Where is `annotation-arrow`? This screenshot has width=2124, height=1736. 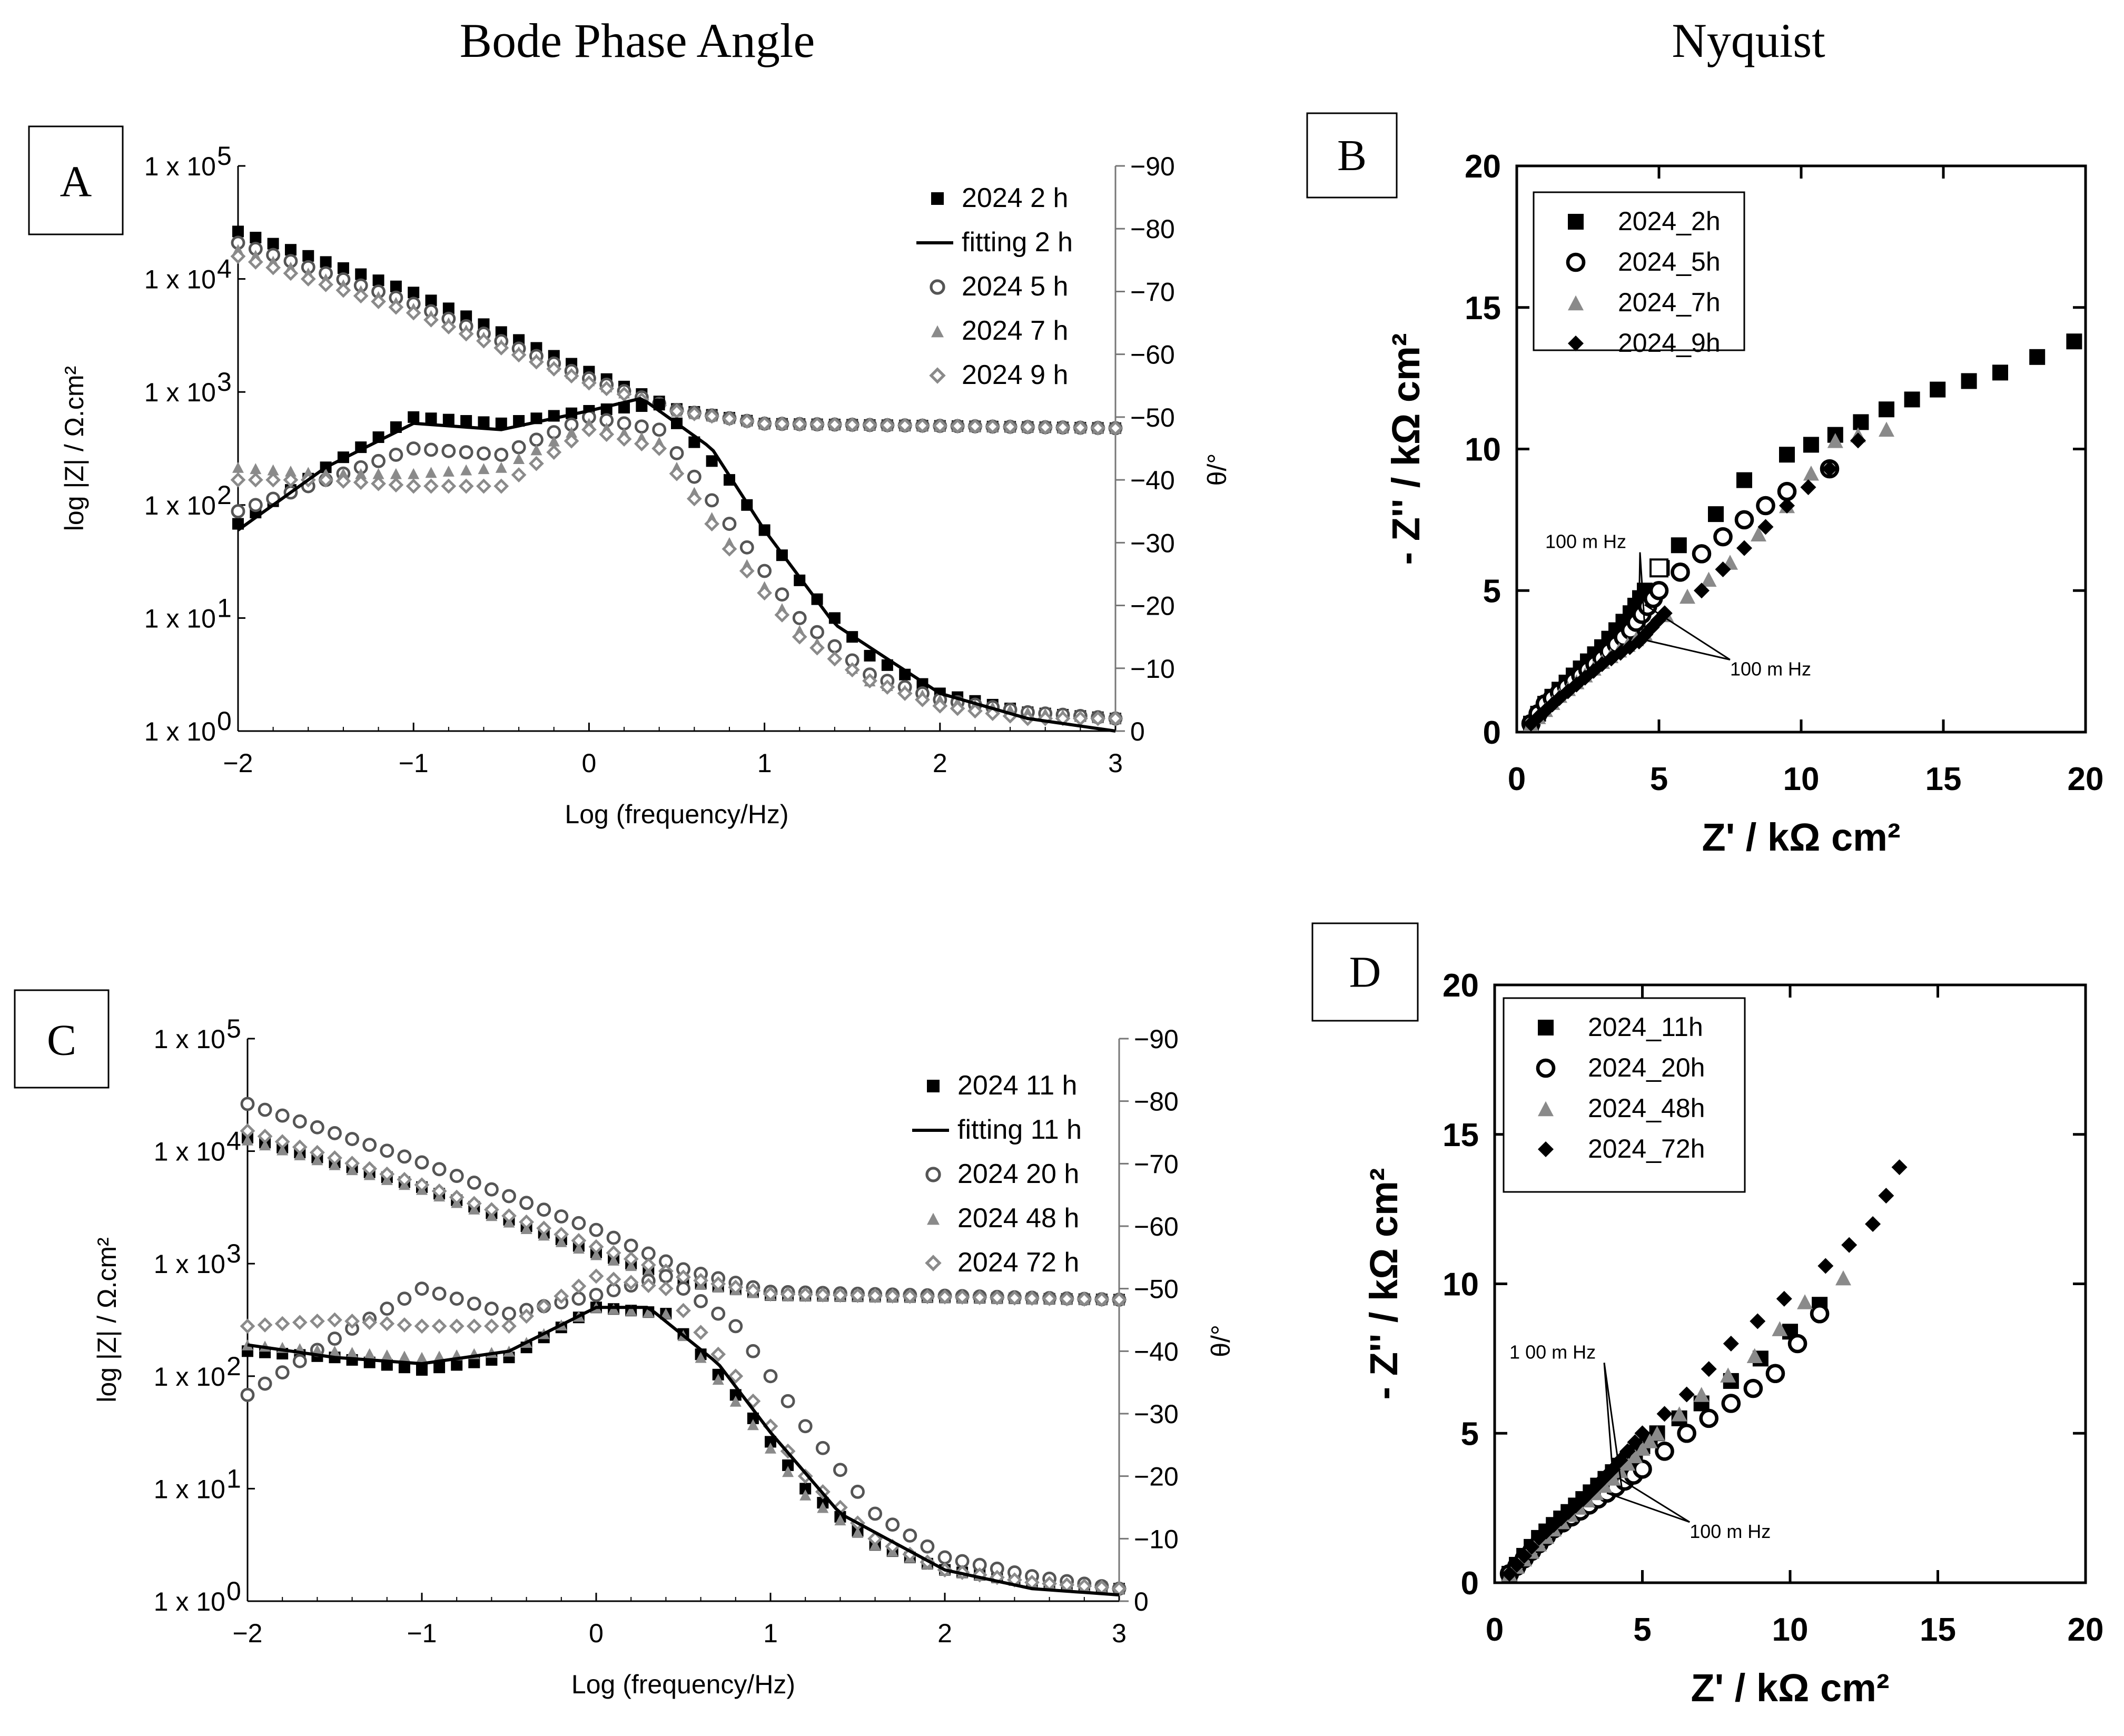
annotation-arrow is located at coordinates (1648, 1507).